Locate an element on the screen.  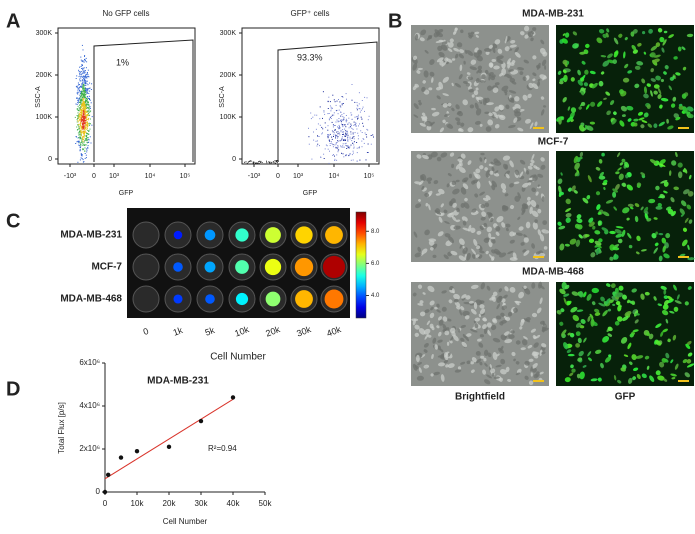
x-tick-label: 10⁴ is located at coordinates (334, 176).